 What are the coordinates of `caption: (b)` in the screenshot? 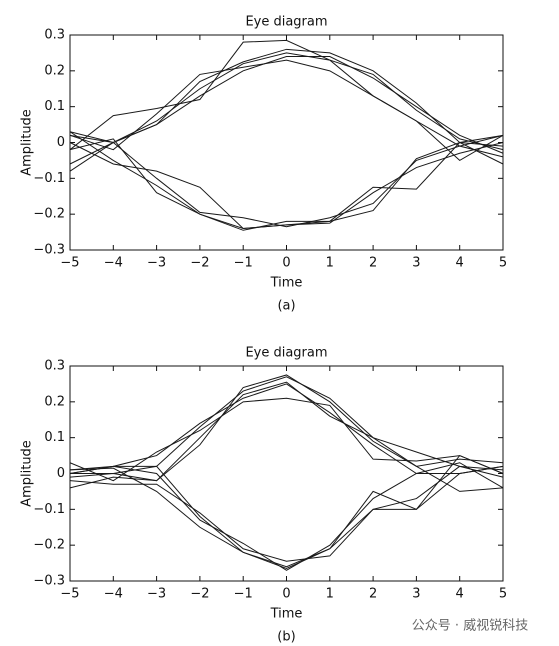 It's located at (286, 637).